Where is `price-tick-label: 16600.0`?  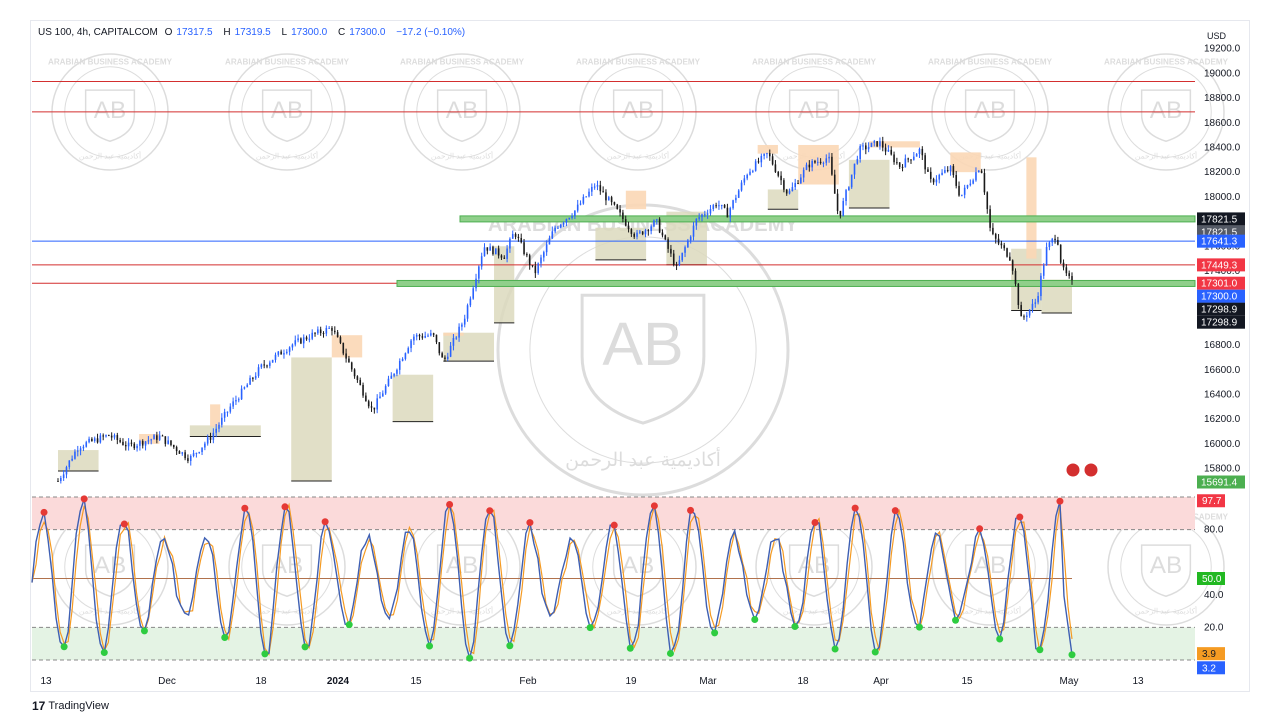 price-tick-label: 16600.0 is located at coordinates (1222, 370).